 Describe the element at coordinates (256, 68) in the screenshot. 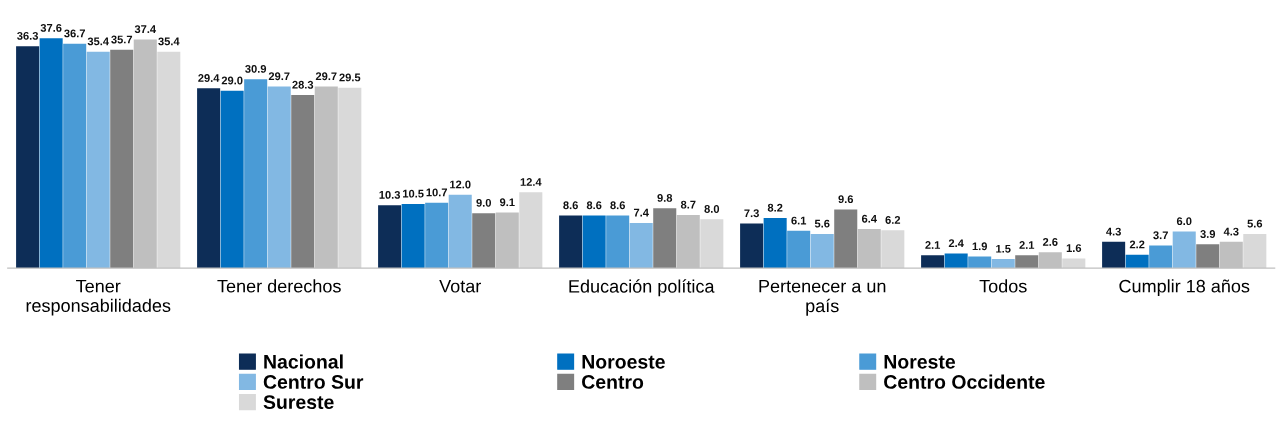

I see `data-label: 30.9` at that location.